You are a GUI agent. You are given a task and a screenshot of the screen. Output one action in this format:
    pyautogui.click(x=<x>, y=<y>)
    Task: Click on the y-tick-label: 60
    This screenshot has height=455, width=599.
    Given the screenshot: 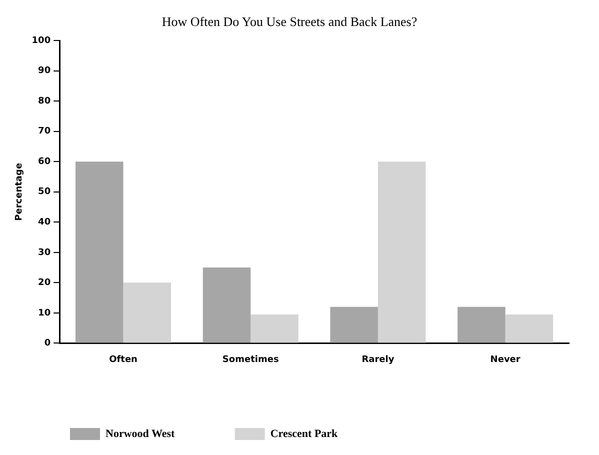 What is the action you would take?
    pyautogui.click(x=44, y=161)
    